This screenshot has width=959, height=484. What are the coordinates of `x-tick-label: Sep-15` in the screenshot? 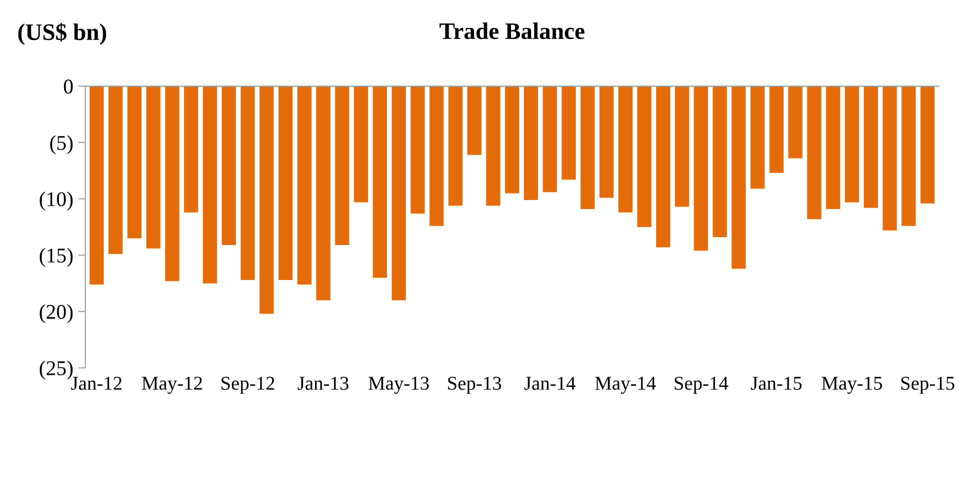 It's located at (927, 385).